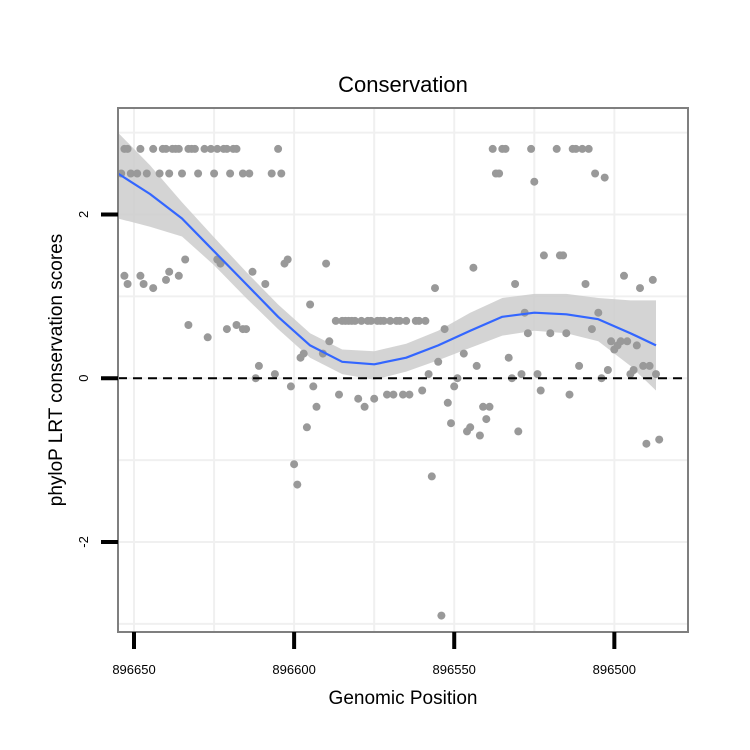 Image resolution: width=750 pixels, height=750 pixels. Describe the element at coordinates (614, 669) in the screenshot. I see `x-tick-label: 896500` at that location.